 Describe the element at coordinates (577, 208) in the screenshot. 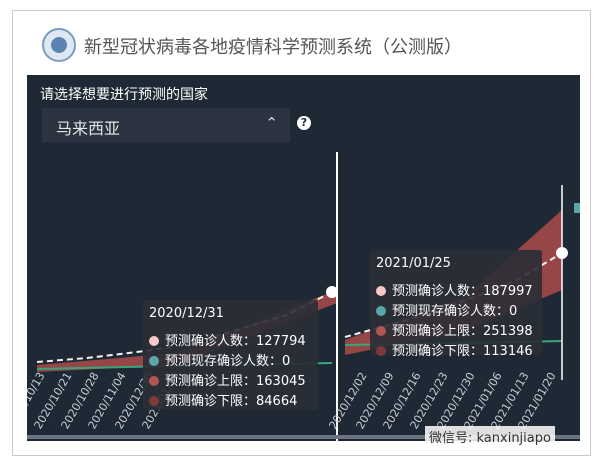

I see `legend-marker` at that location.